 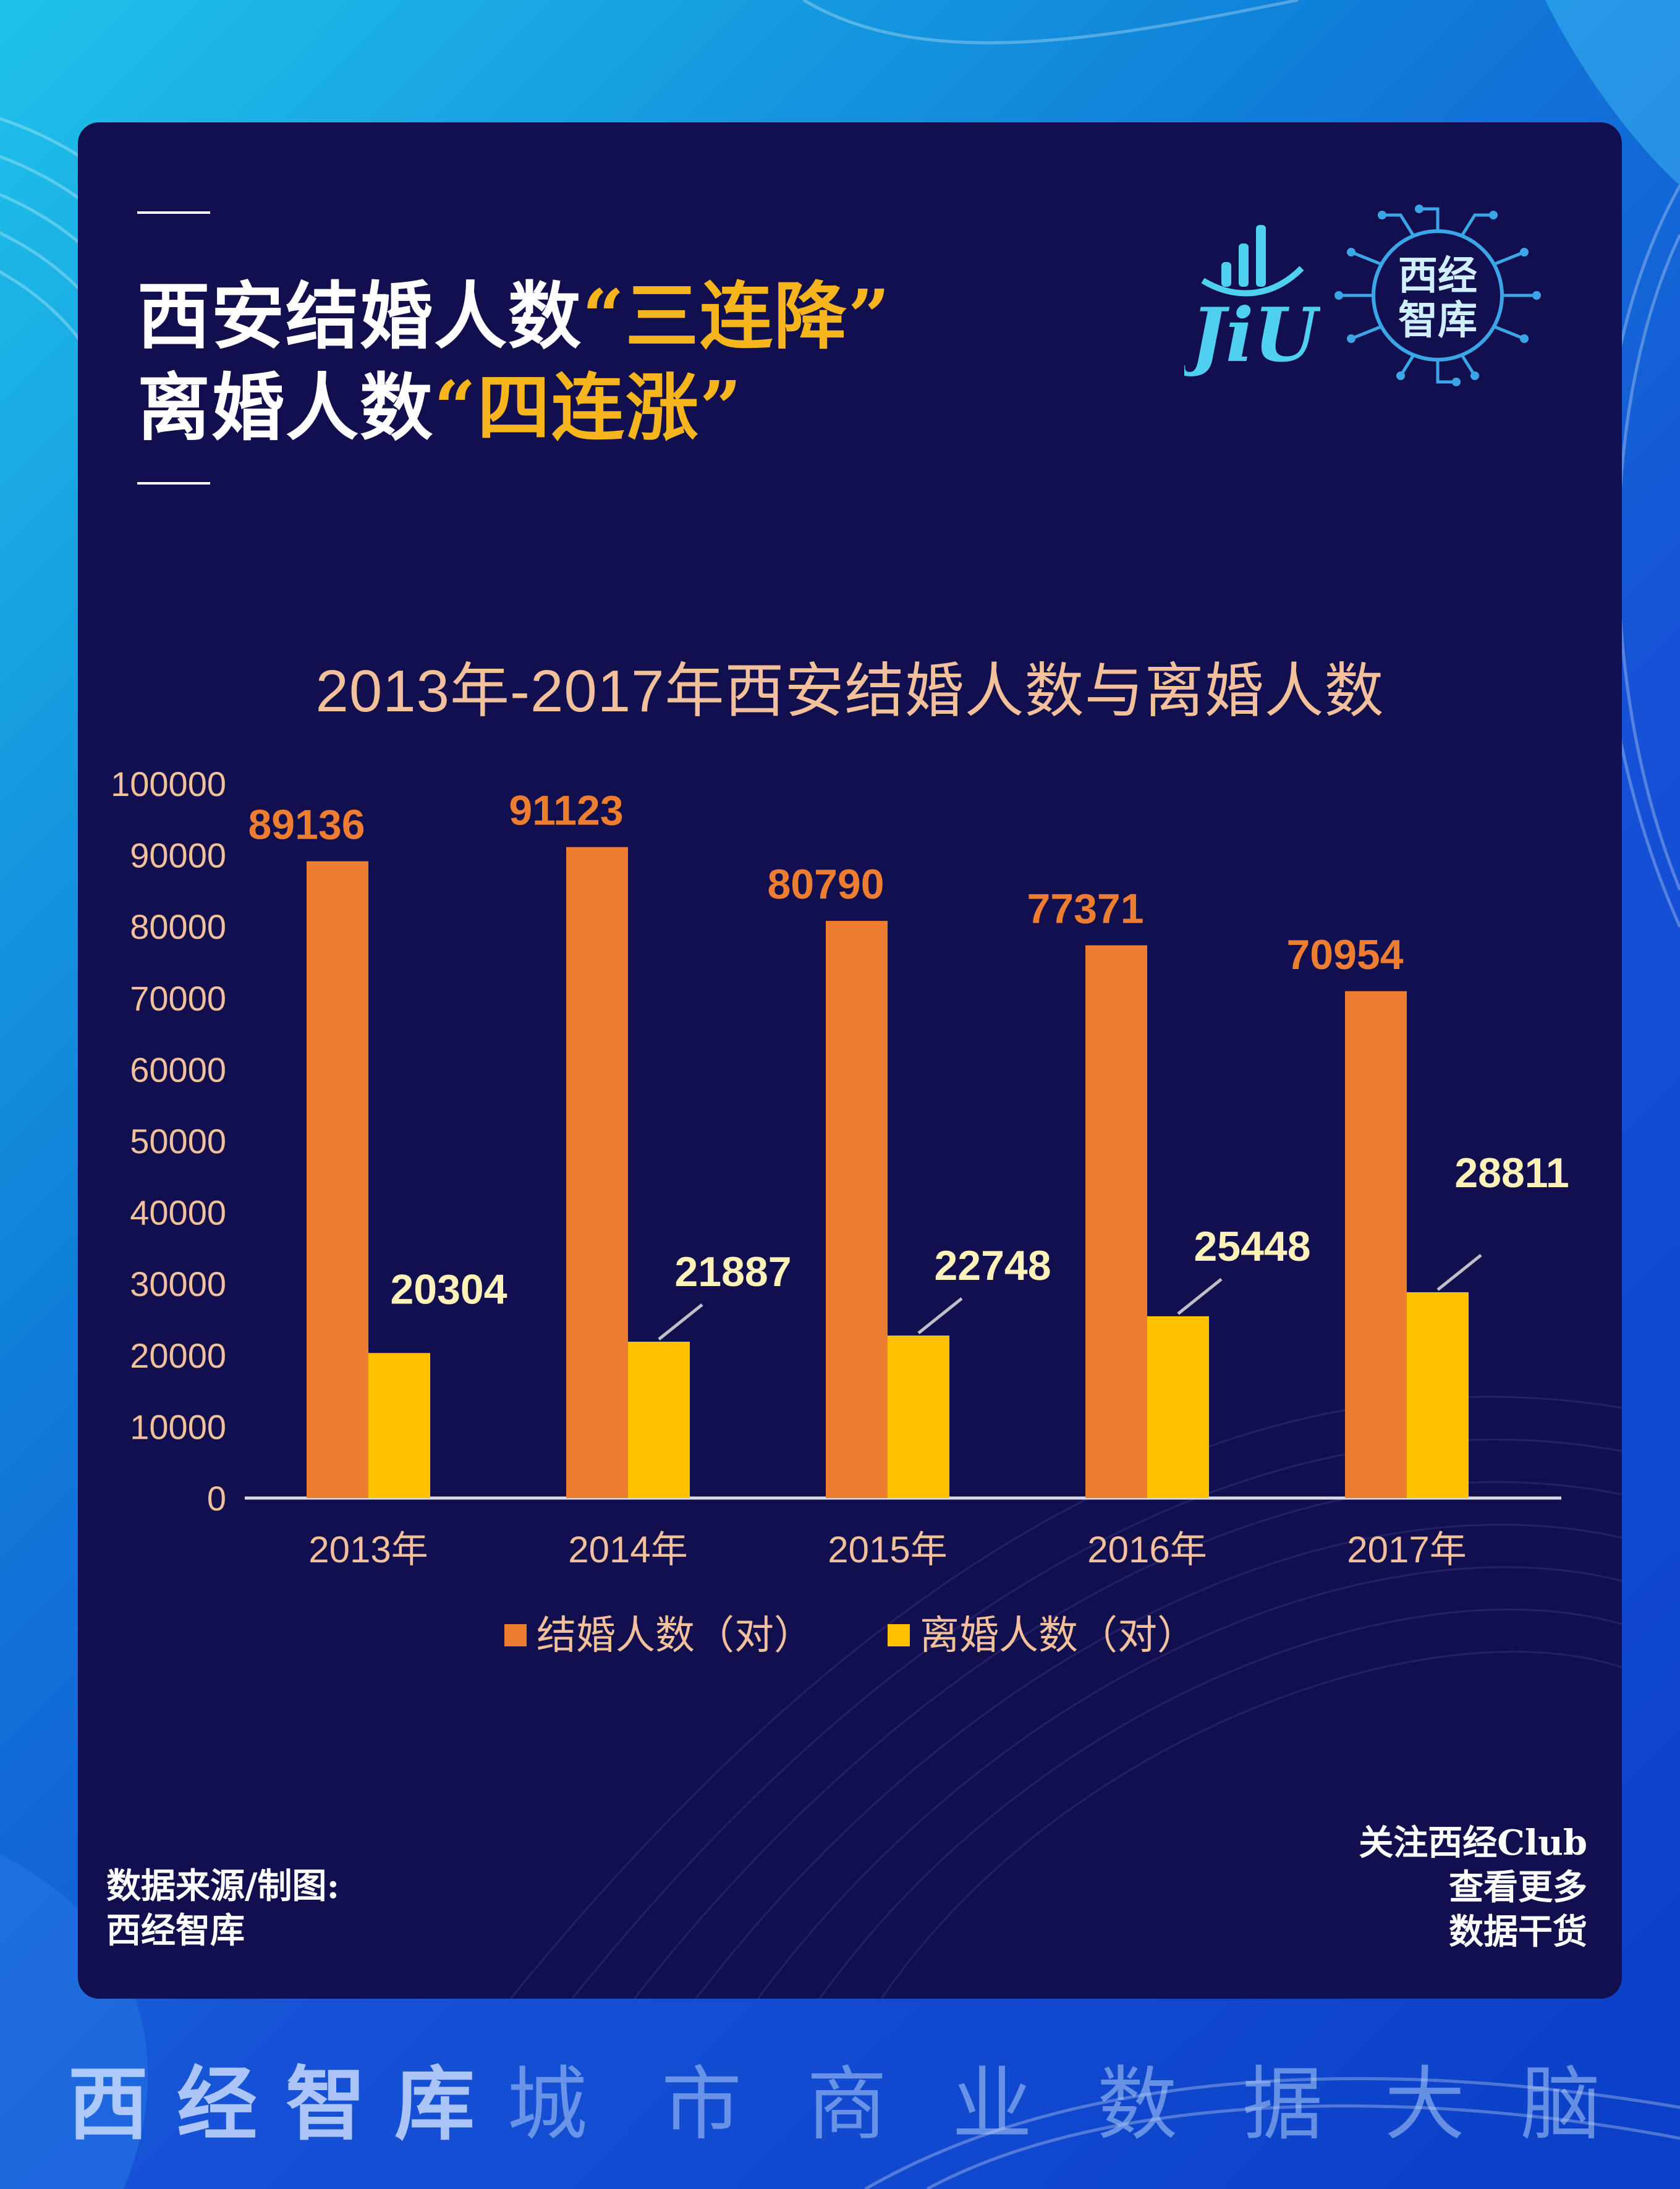 What do you see at coordinates (850, 691) in the screenshot?
I see `chart-title: 2013年-2017年西安结婚人数与离婚人数` at bounding box center [850, 691].